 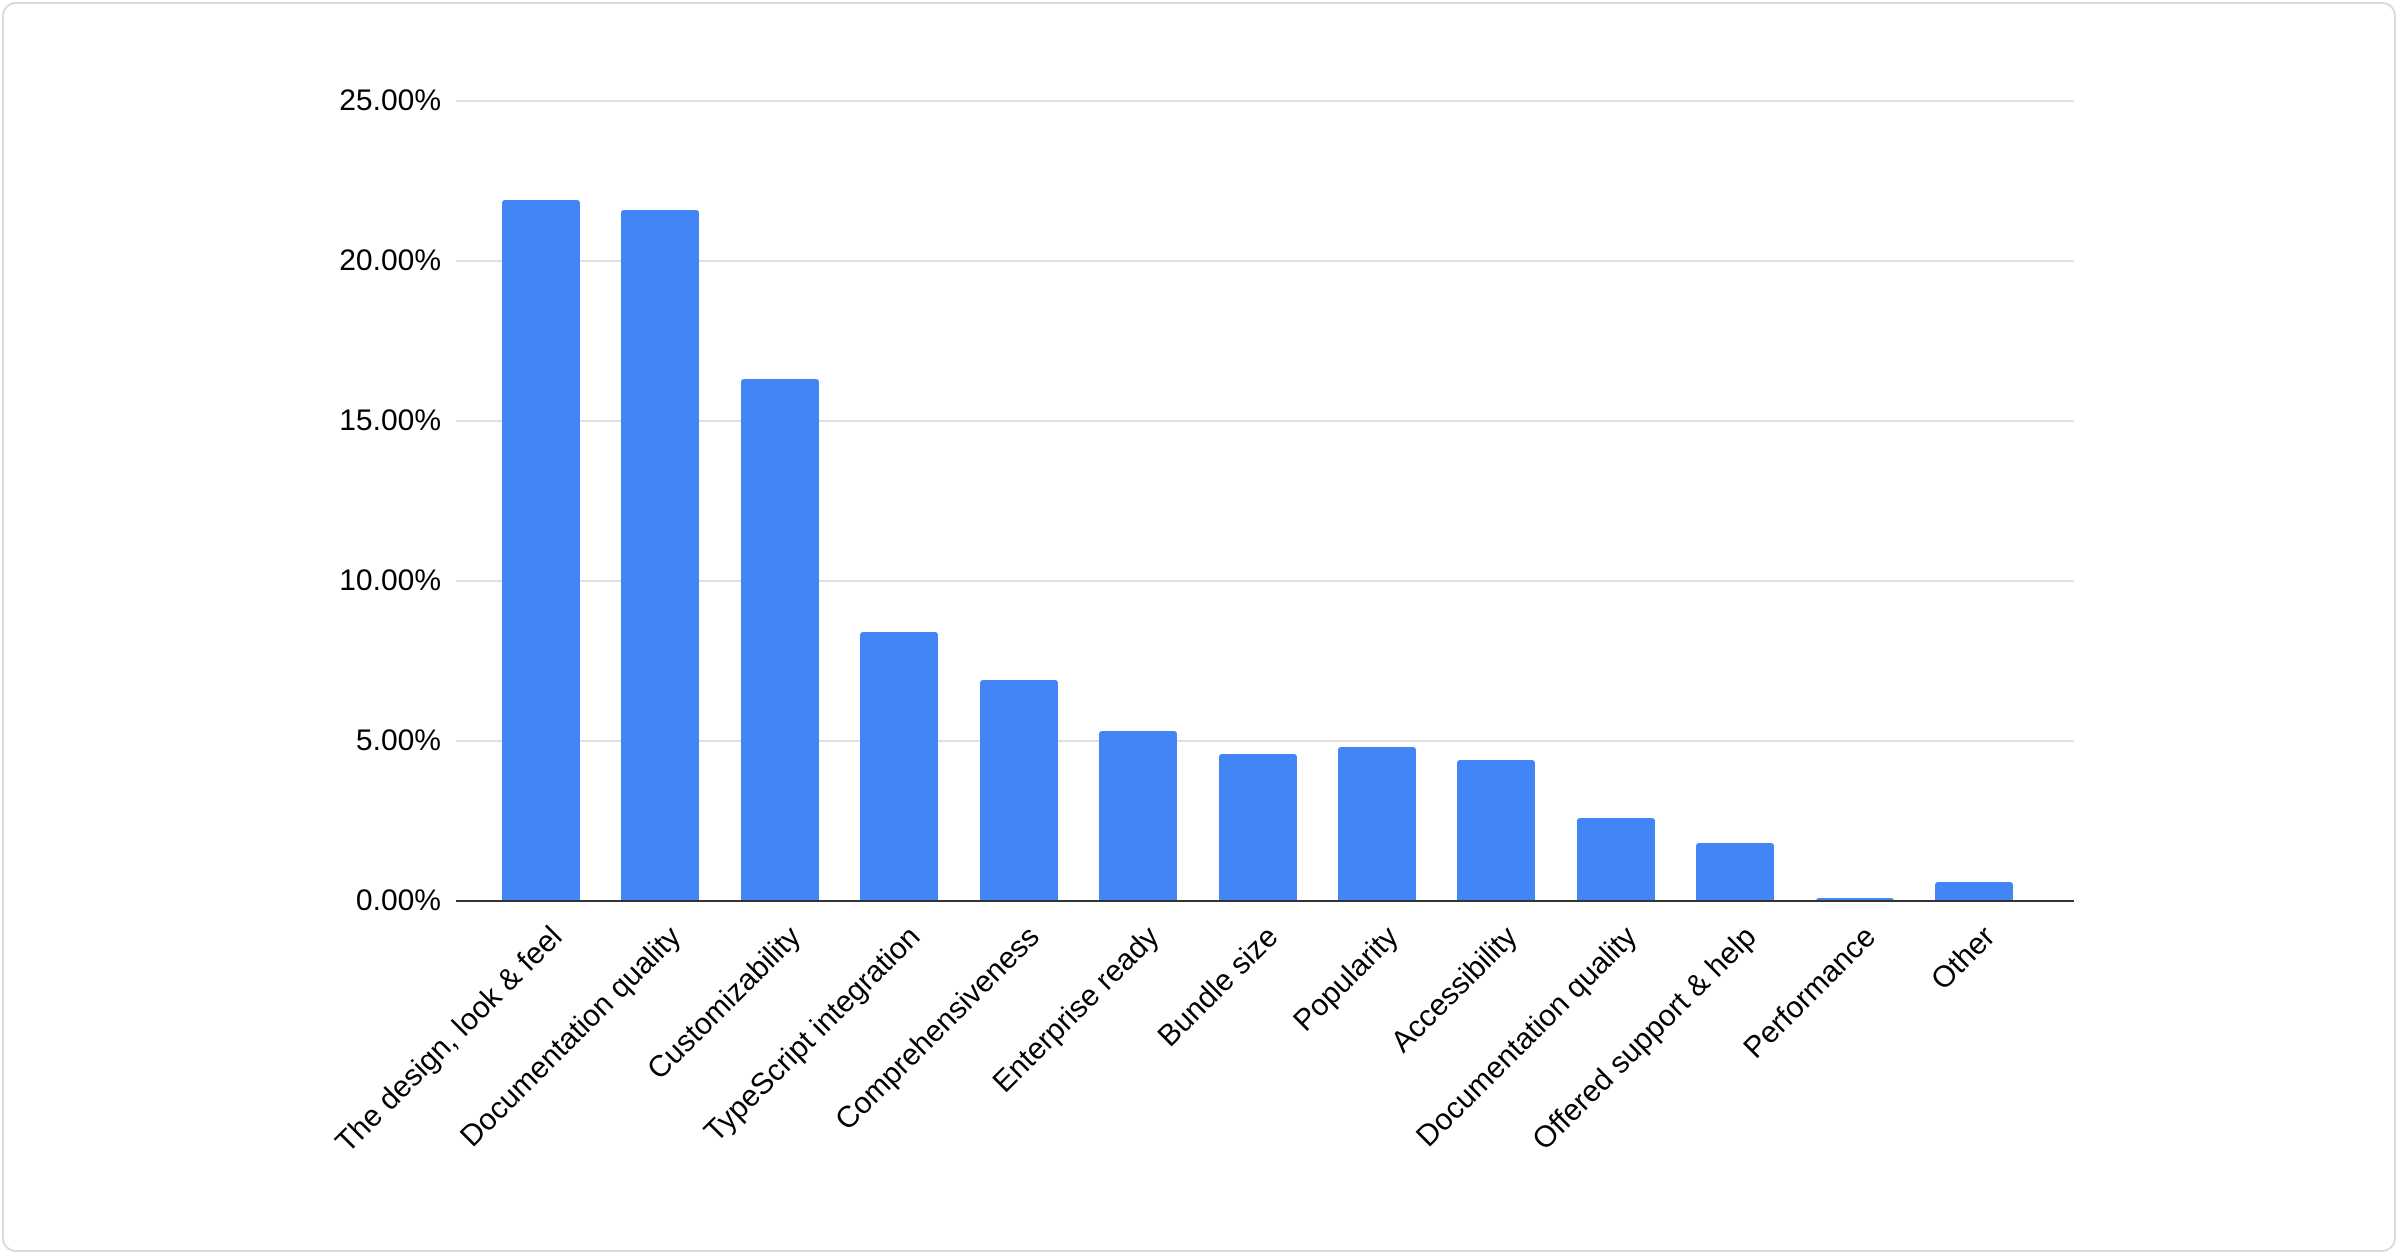 What do you see at coordinates (390, 100) in the screenshot?
I see `y-tick-label: 25.00%` at bounding box center [390, 100].